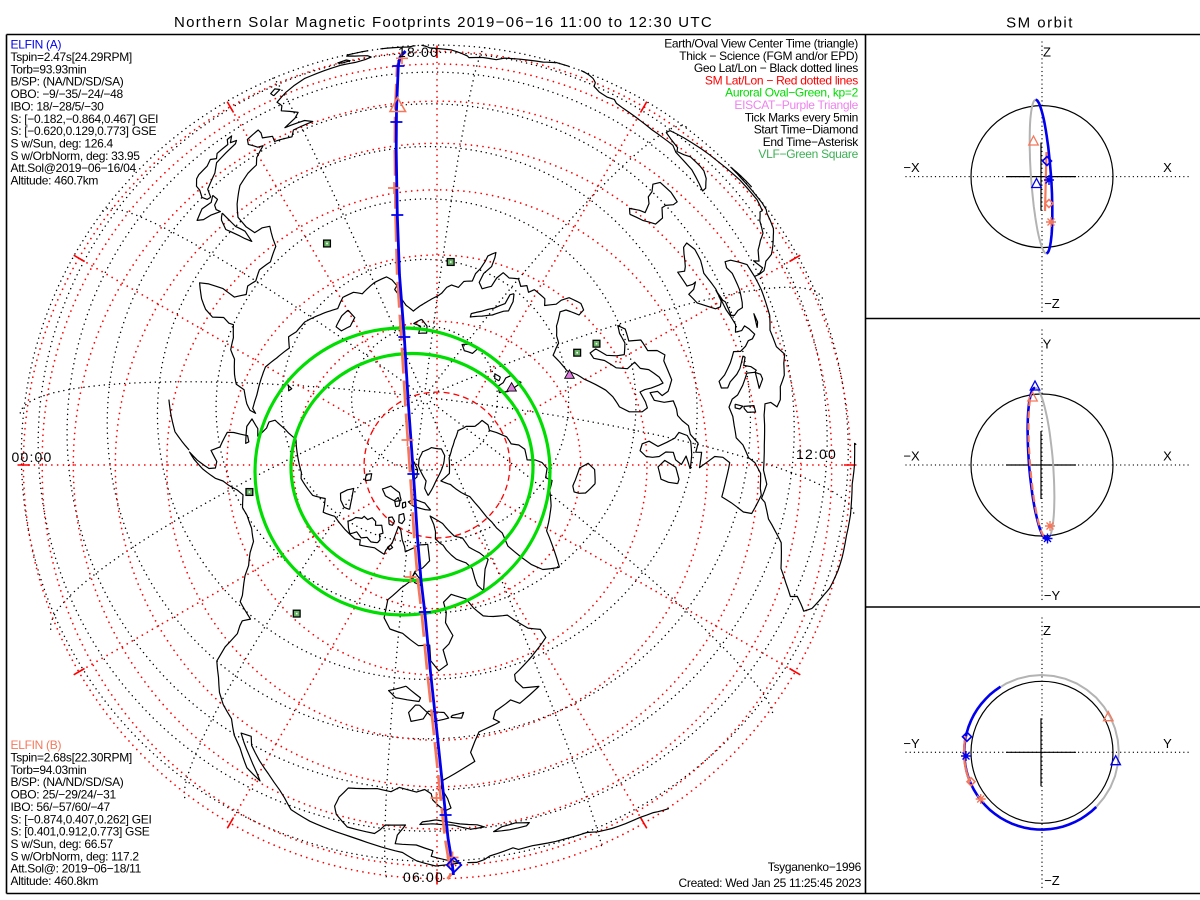 The width and height of the screenshot is (1200, 900). What do you see at coordinates (84, 131) in the screenshot?
I see `svg-text: S: [−0.620,0.129,0.773] GSE` at bounding box center [84, 131].